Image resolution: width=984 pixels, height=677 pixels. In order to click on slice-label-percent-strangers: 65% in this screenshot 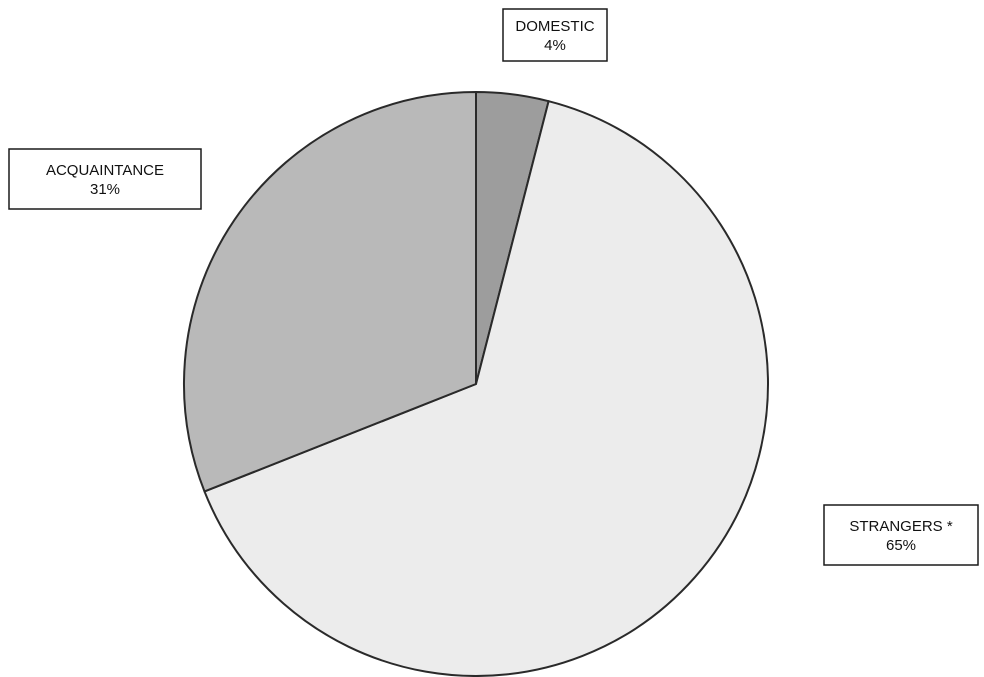, I will do `click(901, 545)`.